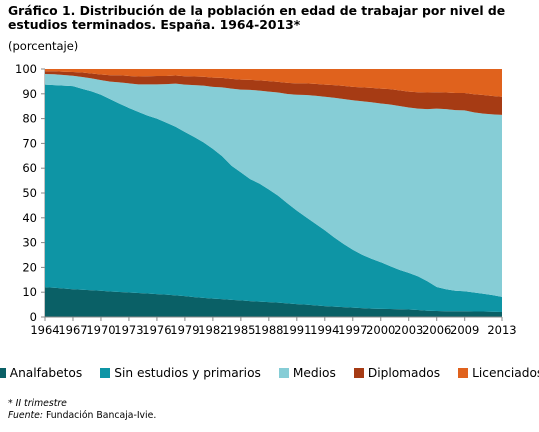  I want to click on source-note: Fuente: Fundación Bancaja-Ivie., so click(82, 416).